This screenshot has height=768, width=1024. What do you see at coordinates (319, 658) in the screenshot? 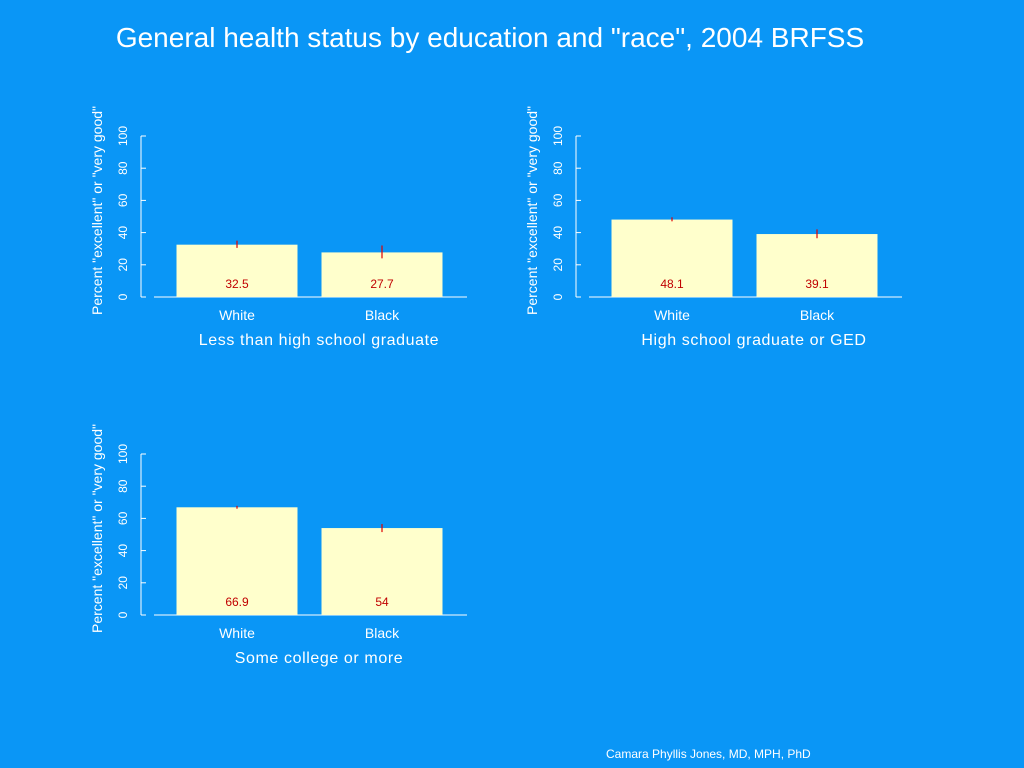
I see `chart-subtitle: Some college or more` at bounding box center [319, 658].